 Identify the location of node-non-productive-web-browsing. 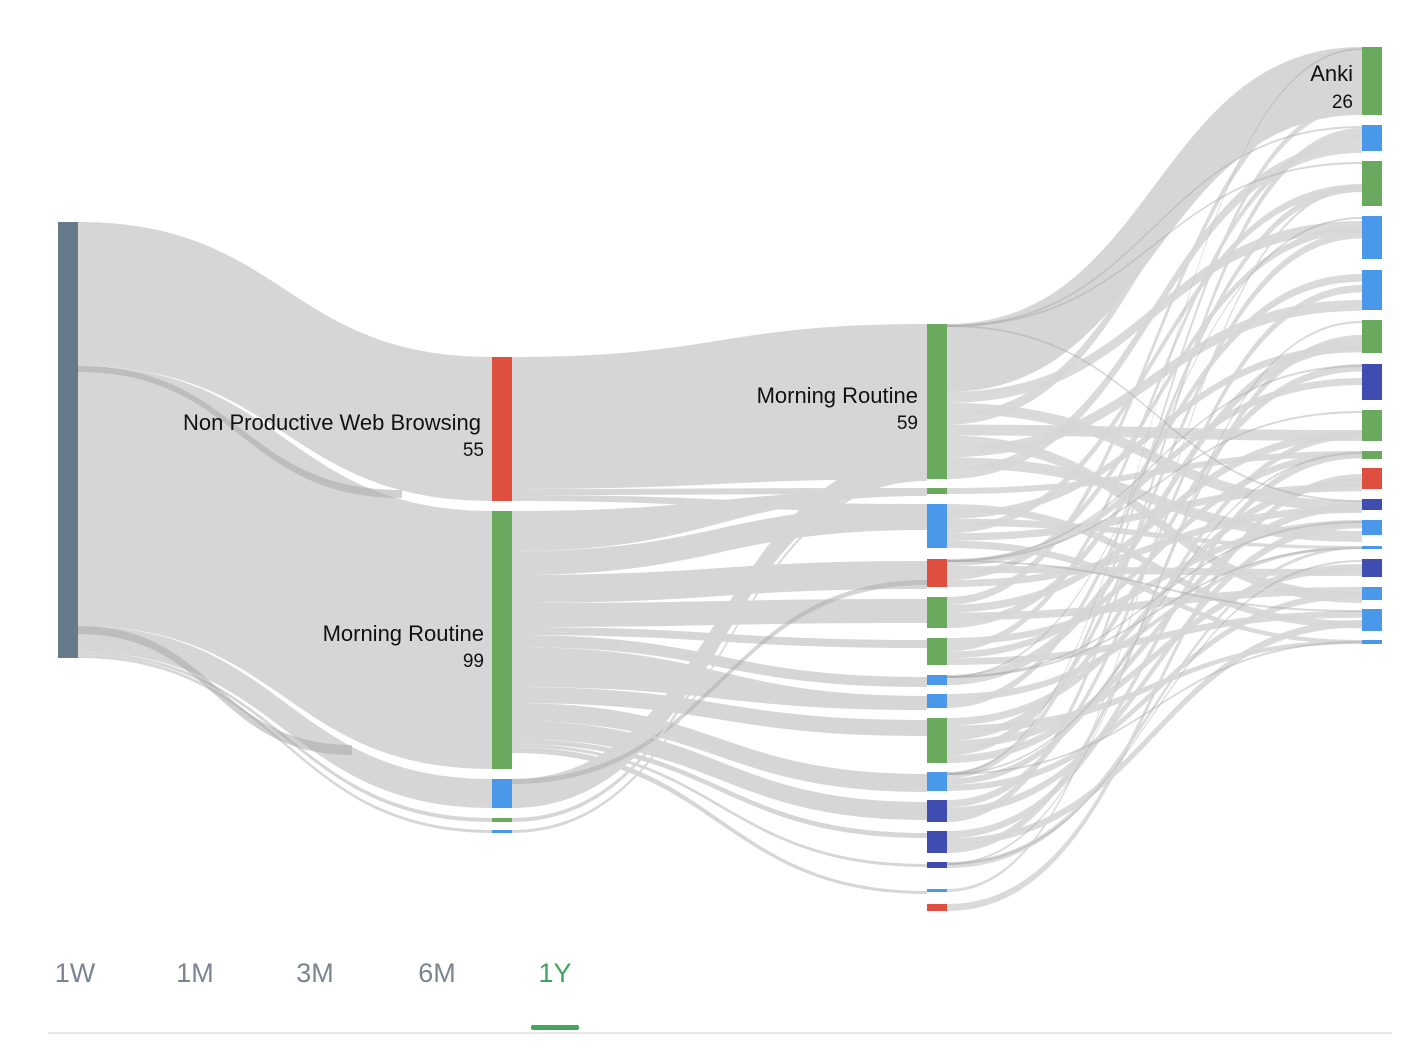
(502, 429).